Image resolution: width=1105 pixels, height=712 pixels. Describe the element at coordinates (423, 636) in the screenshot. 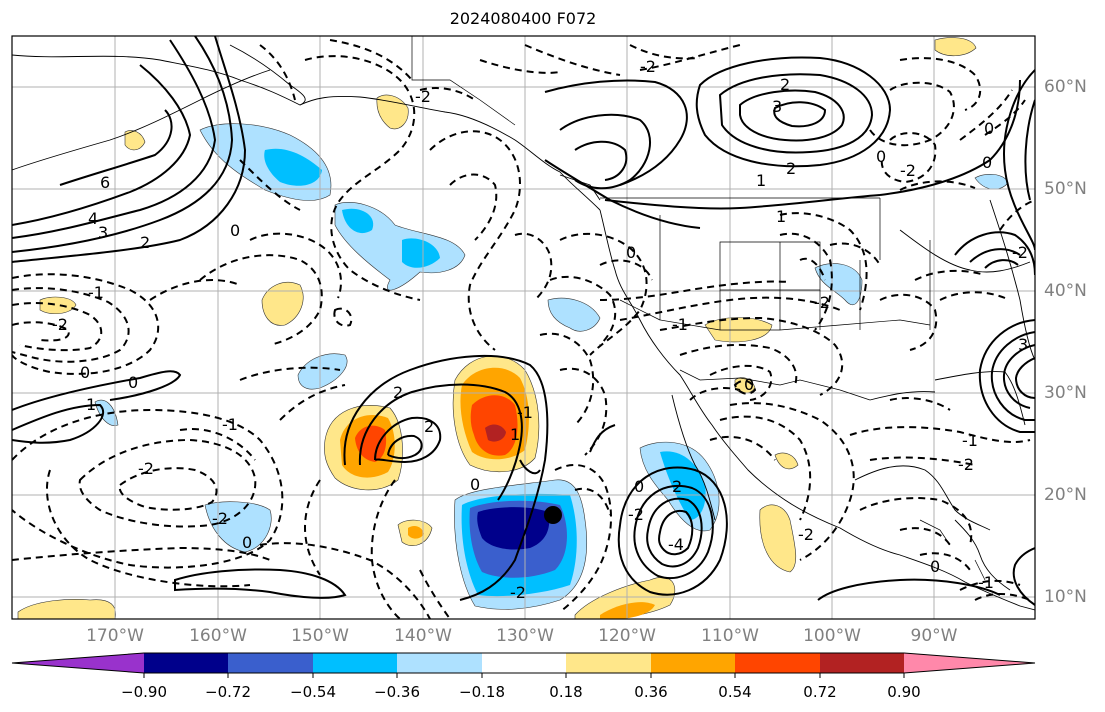

I see `lon-label: 140°W` at that location.